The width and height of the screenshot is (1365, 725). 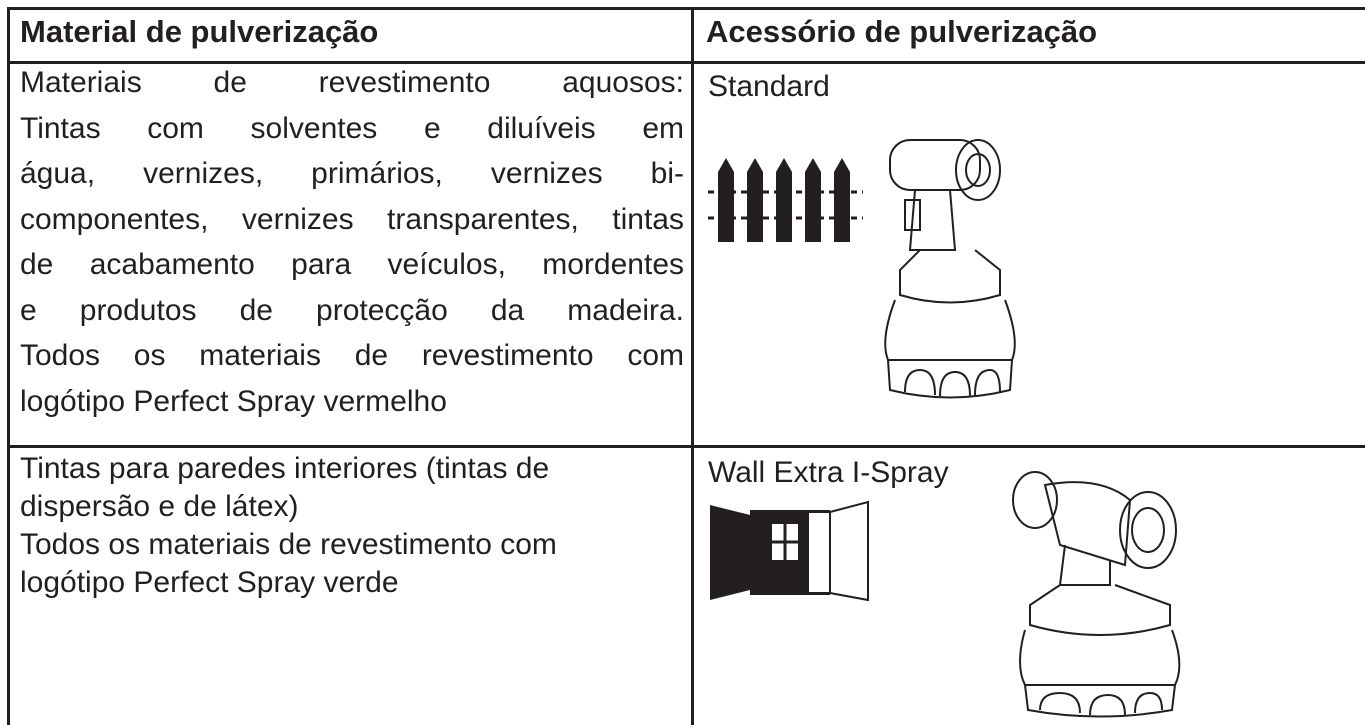 I want to click on text-line: logótipo Perfect Spray verde, so click(x=209, y=582).